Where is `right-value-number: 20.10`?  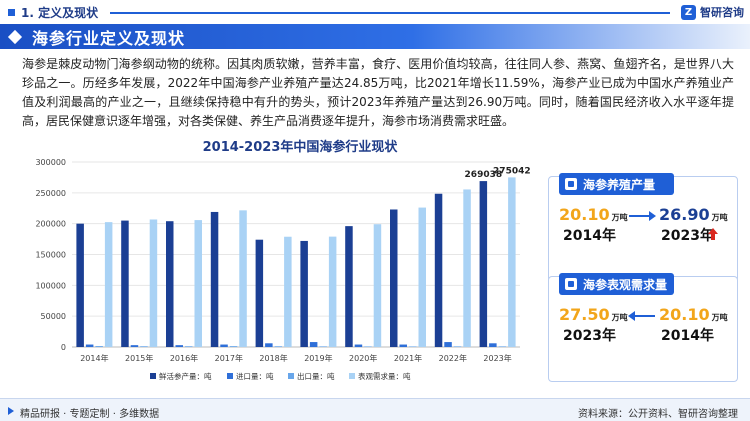
right-value-number: 20.10 is located at coordinates (684, 314).